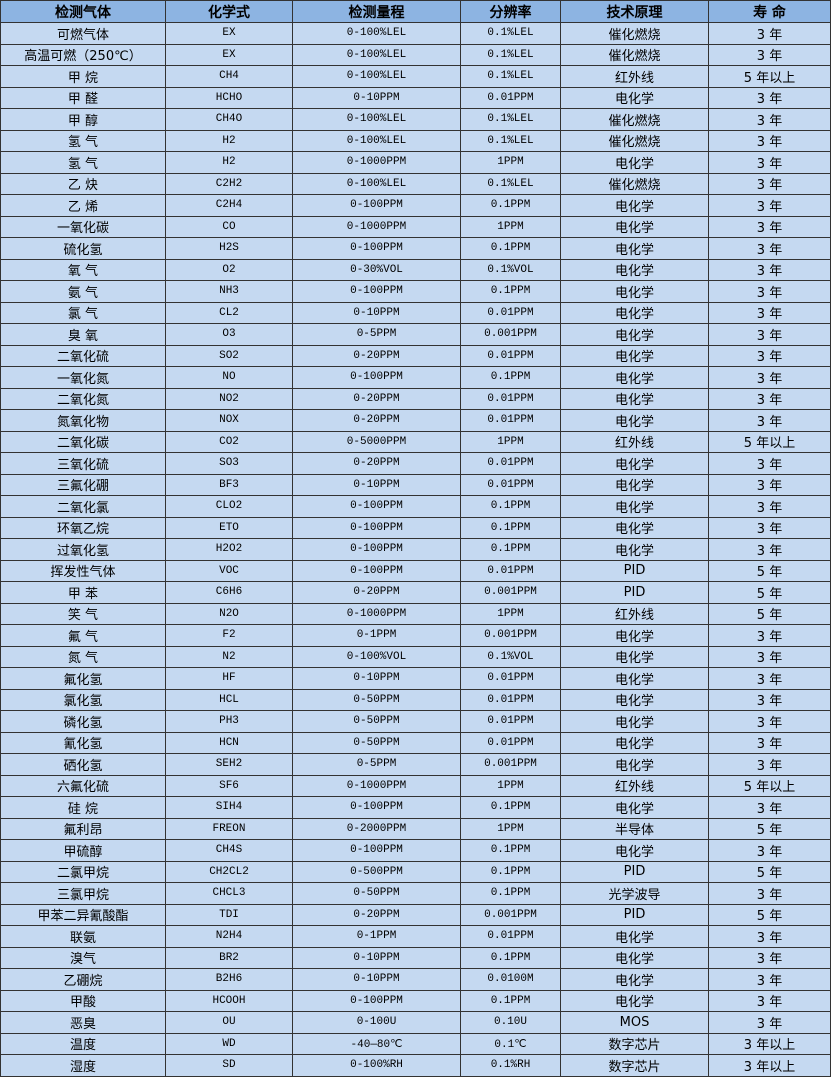 This screenshot has width=831, height=1077. Describe the element at coordinates (229, 678) in the screenshot. I see `cell-formula: HF` at that location.